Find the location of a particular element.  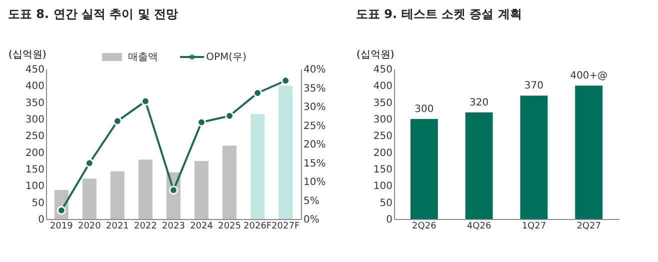

x-tick-label: 2021 is located at coordinates (117, 227).